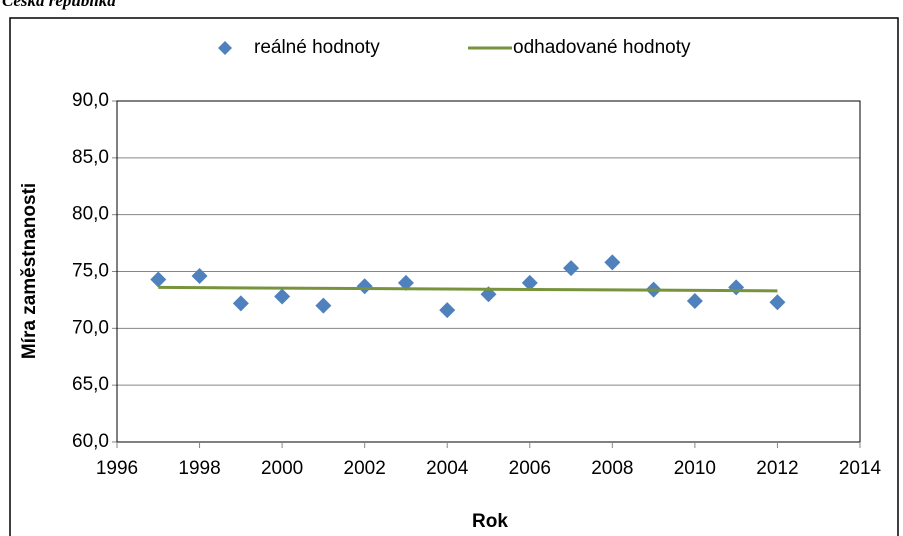 The height and width of the screenshot is (536, 903). Describe the element at coordinates (777, 468) in the screenshot. I see `x-tick-label: 2012` at that location.